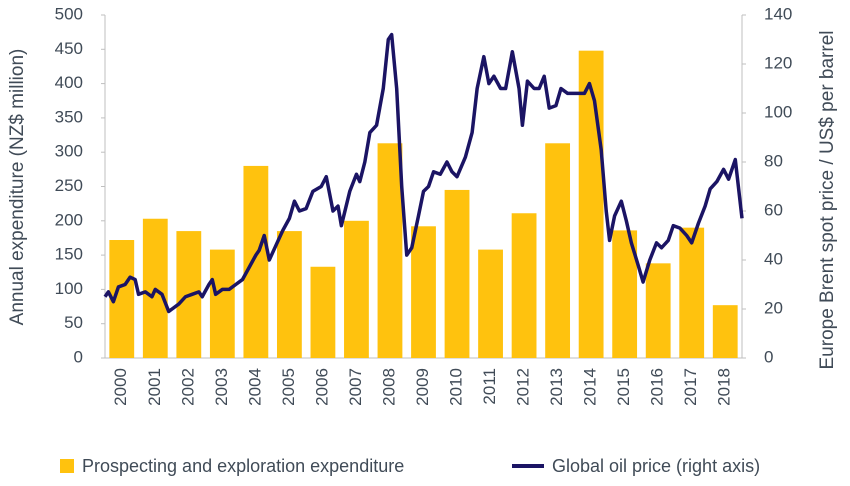 The width and height of the screenshot is (850, 486). Describe the element at coordinates (778, 13) in the screenshot. I see `y2-tick-label: 140` at that location.